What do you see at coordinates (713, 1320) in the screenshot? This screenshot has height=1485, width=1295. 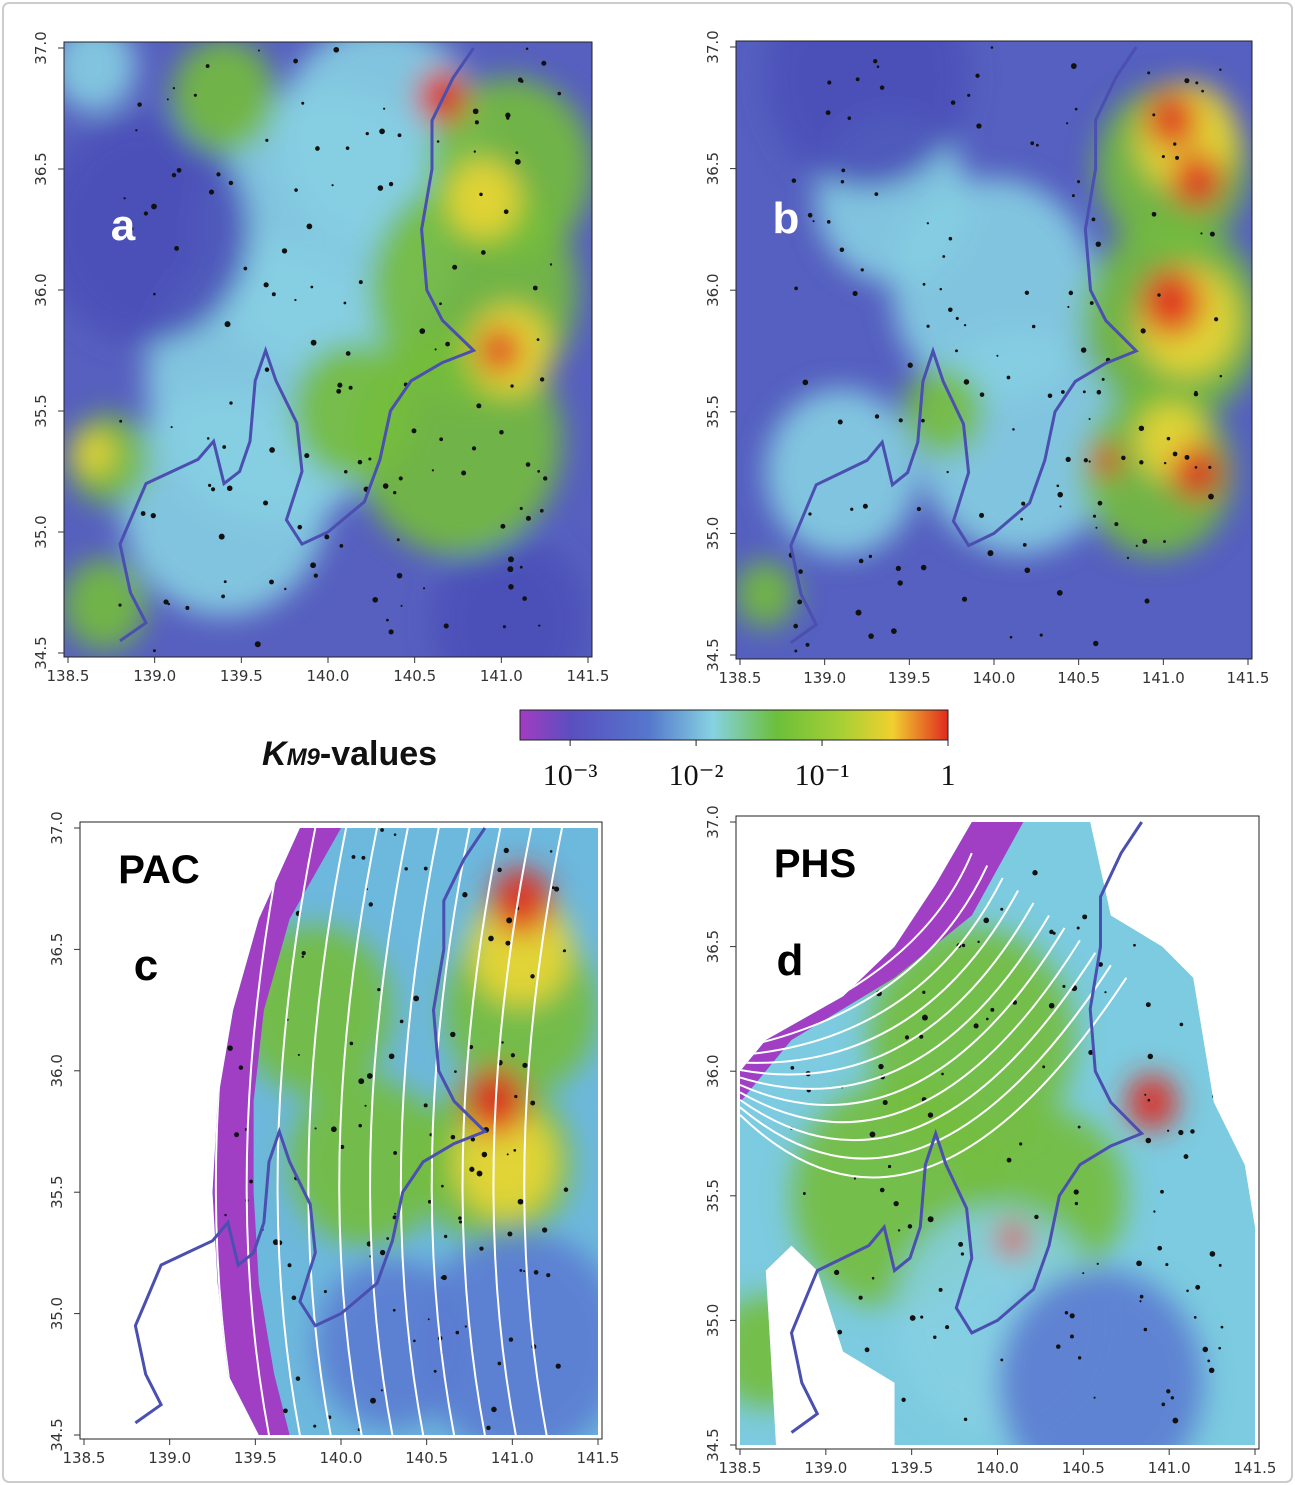 I see `y-tick-label: 35.0` at bounding box center [713, 1320].